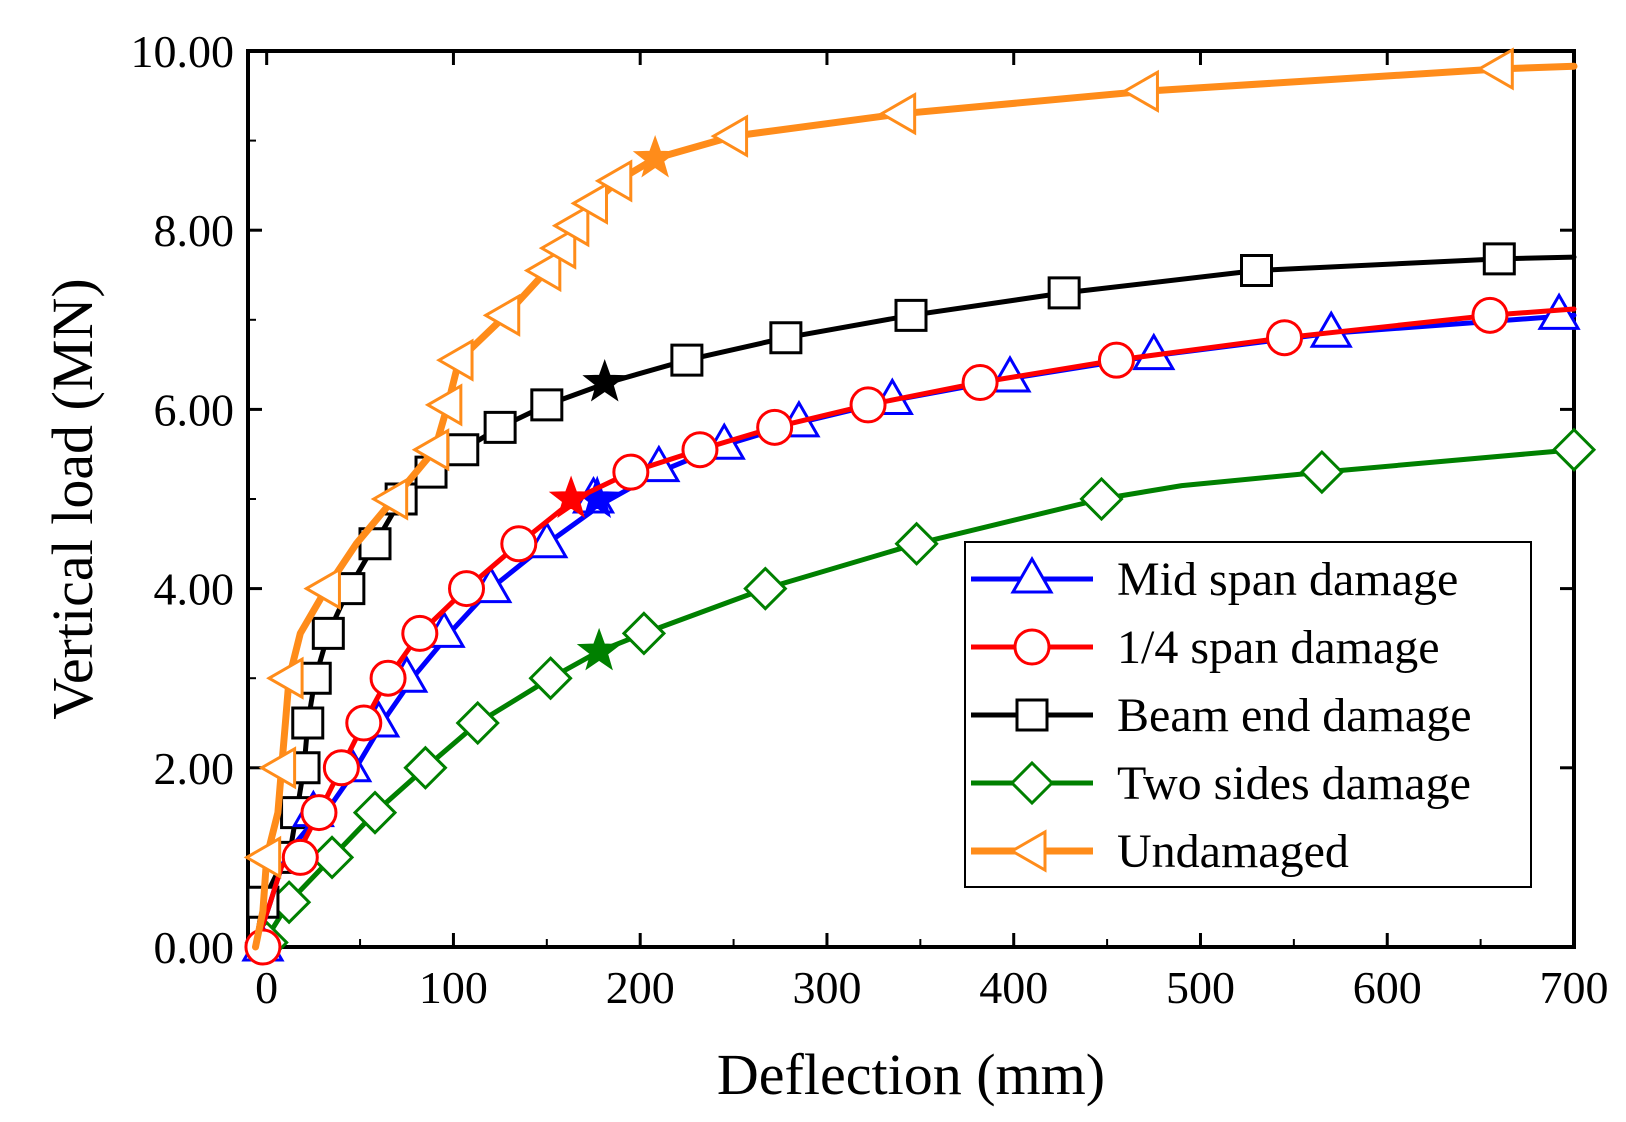  What do you see at coordinates (911, 1074) in the screenshot?
I see `x-axis-title: Deflection (mm)` at bounding box center [911, 1074].